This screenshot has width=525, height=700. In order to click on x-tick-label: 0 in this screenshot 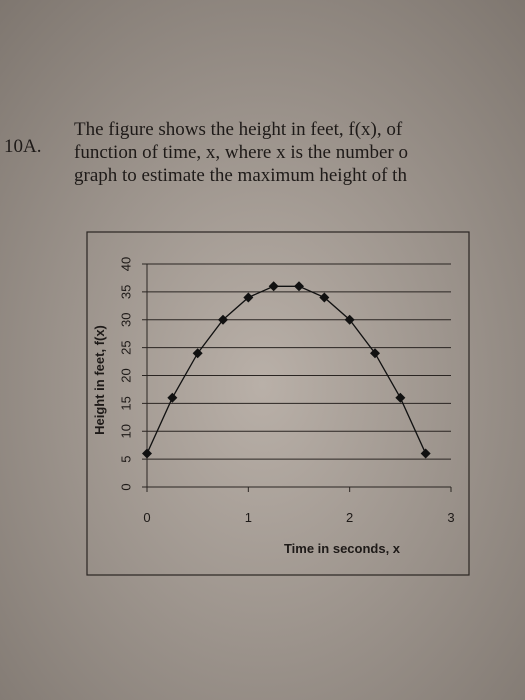, I will do `click(146, 517)`.